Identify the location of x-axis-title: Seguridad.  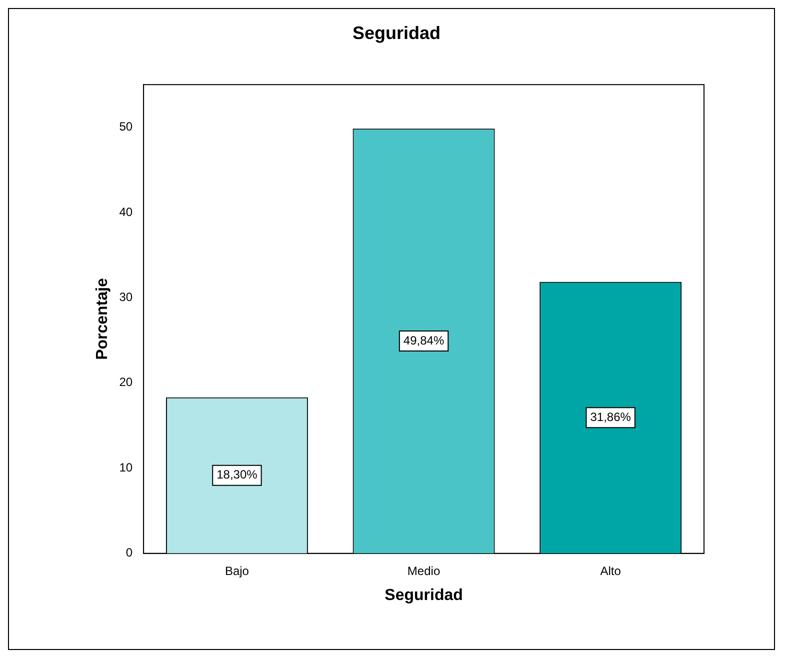
(423, 595).